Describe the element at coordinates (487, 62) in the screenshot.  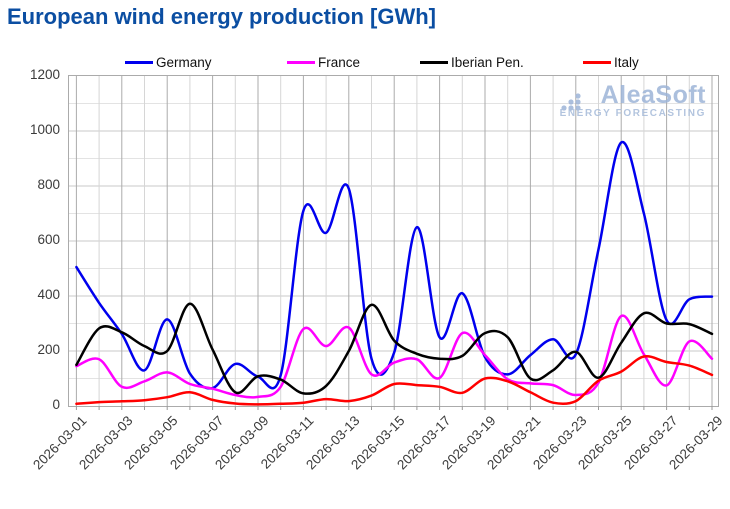
I see `legend-label-iberian-pen-: Iberian Pen.` at that location.